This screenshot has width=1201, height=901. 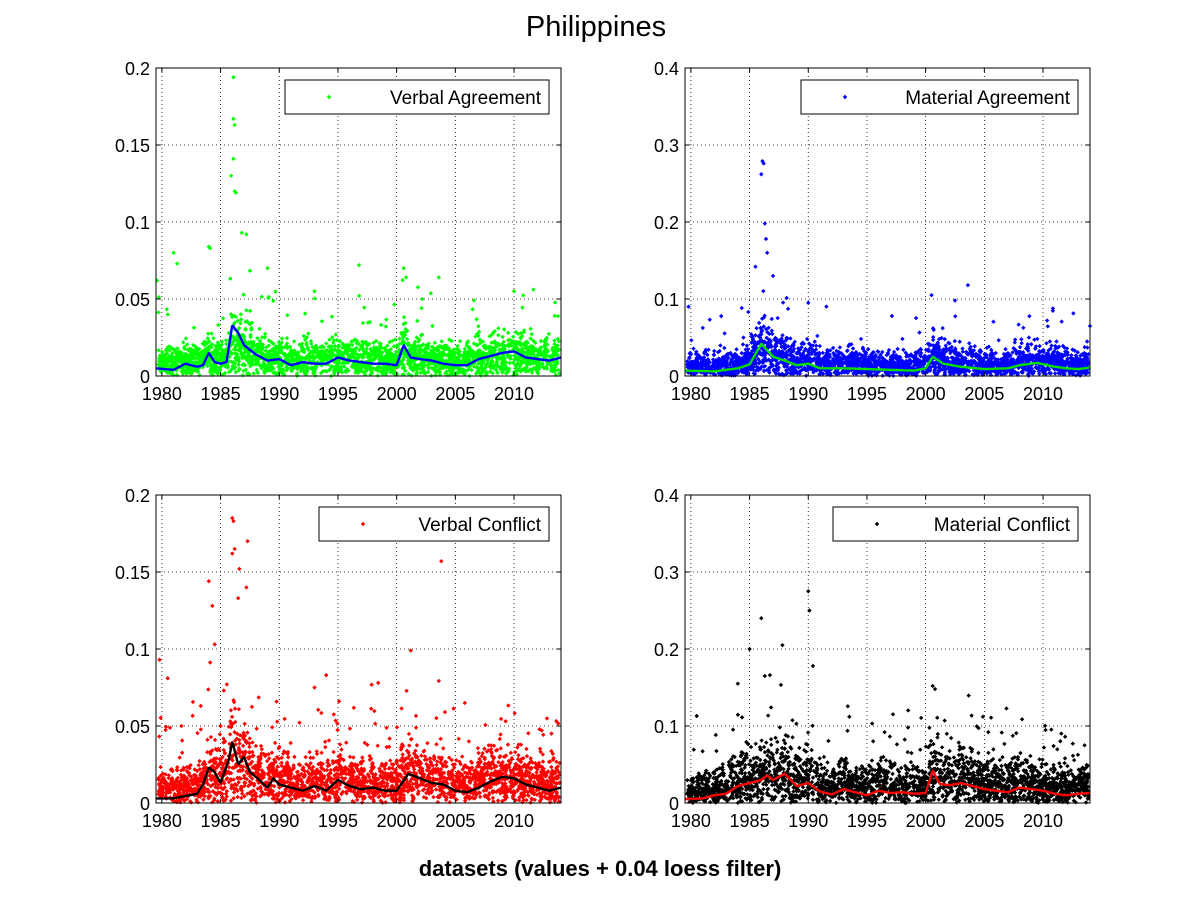 I want to click on figure-xlabel: datasets (values + 0.04 loess filter), so click(x=600, y=868).